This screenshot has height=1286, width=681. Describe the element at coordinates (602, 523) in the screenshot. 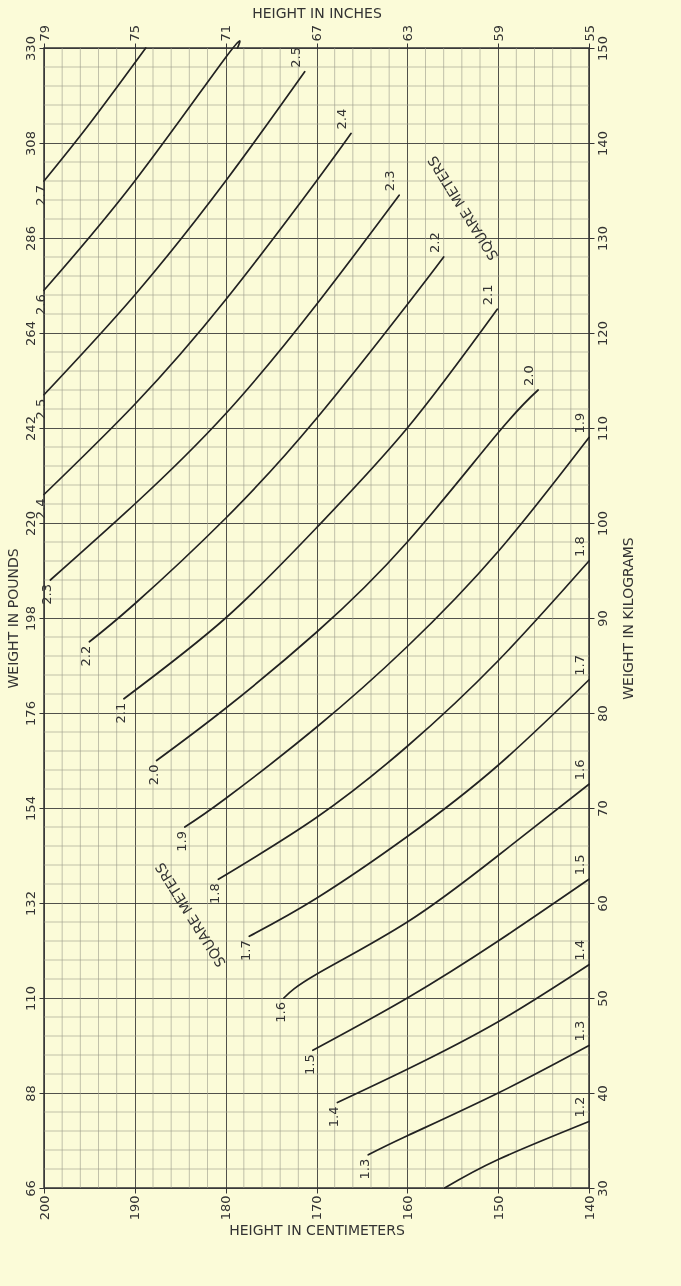

I see `y-tick-label: 100` at that location.